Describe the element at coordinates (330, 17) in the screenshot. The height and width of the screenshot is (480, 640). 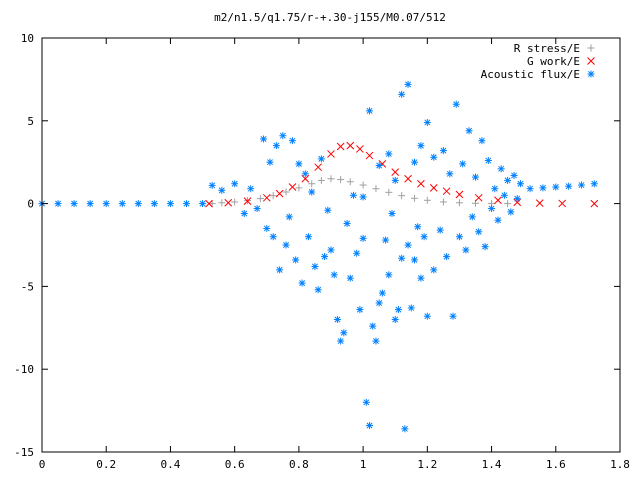
I see `chart-title: m2/n1.5/q1.75/r-+.30-j155/M0.07/512` at that location.